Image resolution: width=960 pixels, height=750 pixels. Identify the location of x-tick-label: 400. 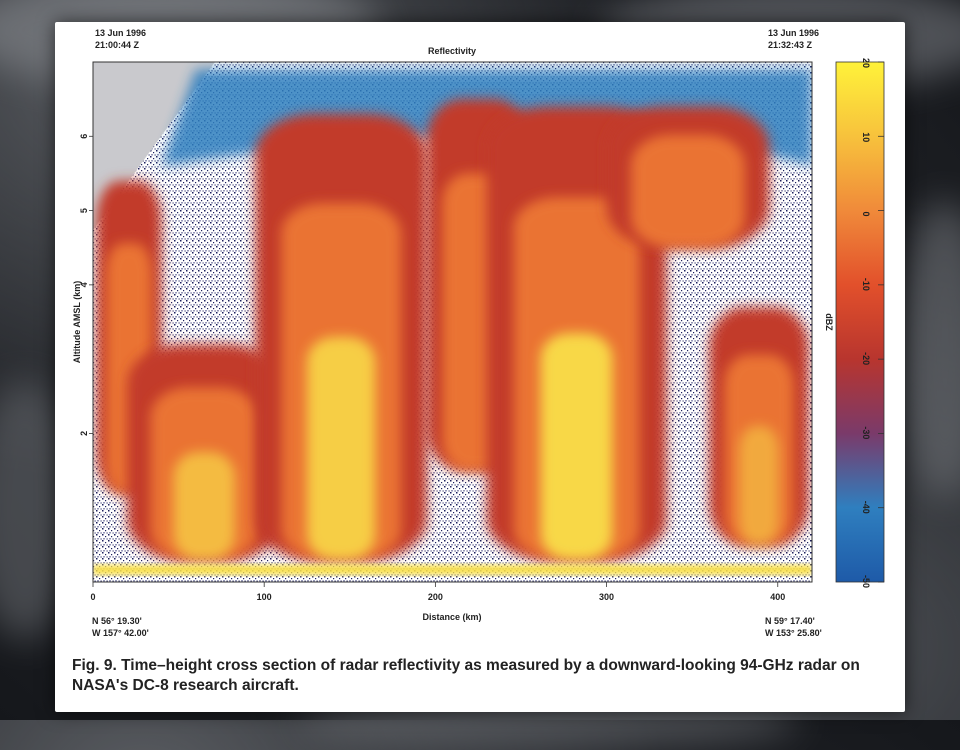
(777, 597).